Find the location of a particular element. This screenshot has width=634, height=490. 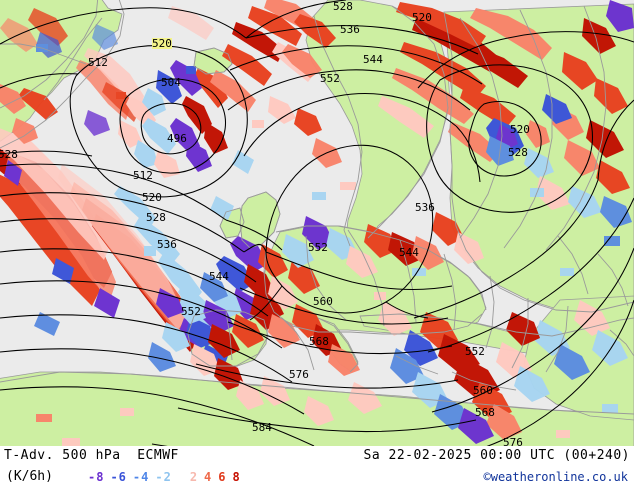

advection-positive-atlantic is located at coordinates (100, 240).